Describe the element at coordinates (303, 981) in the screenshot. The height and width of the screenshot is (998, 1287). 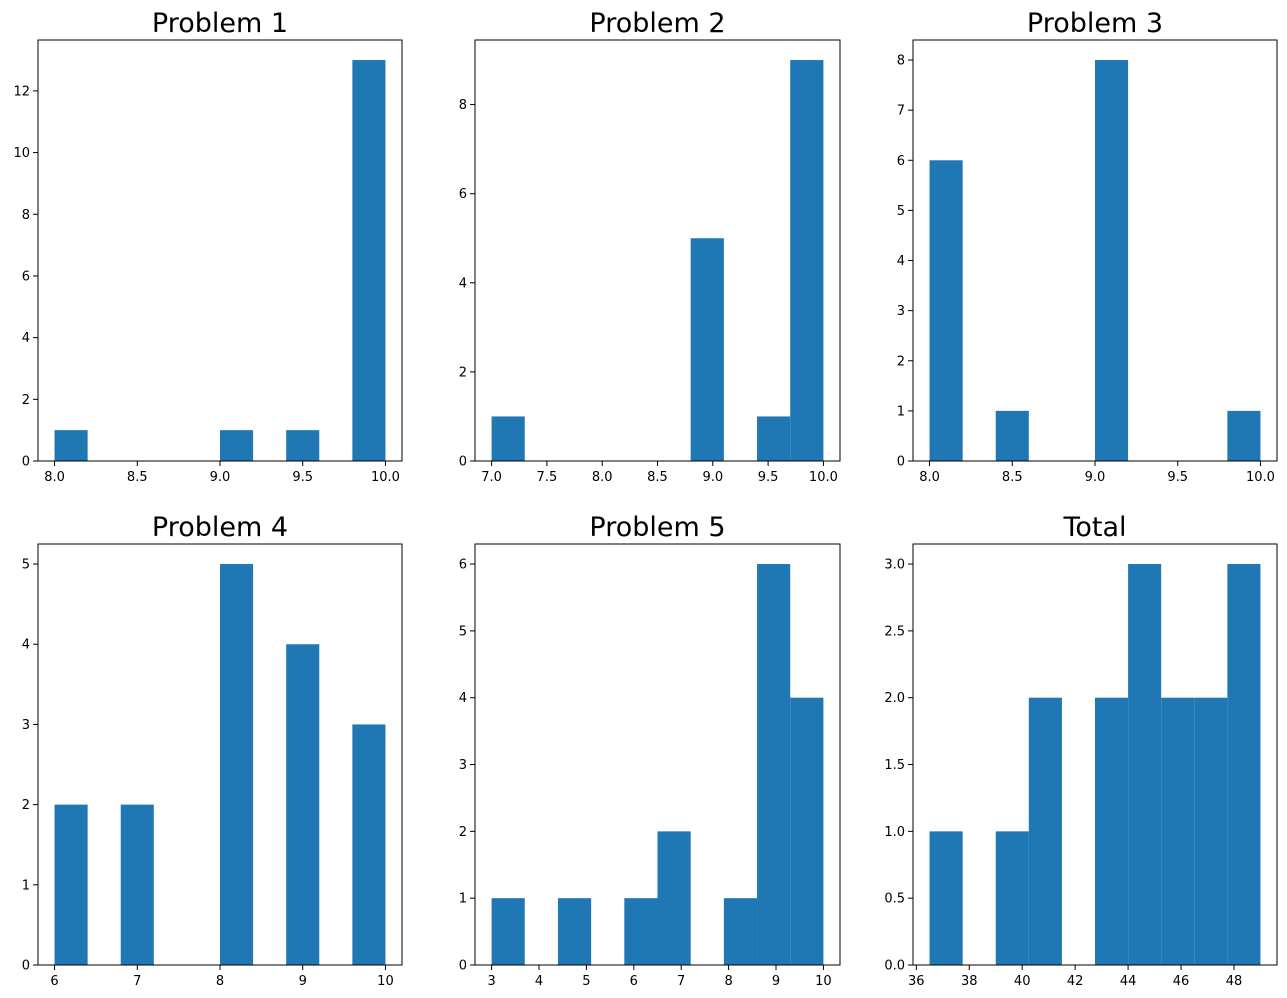
I see `x-tick-label: 9` at that location.